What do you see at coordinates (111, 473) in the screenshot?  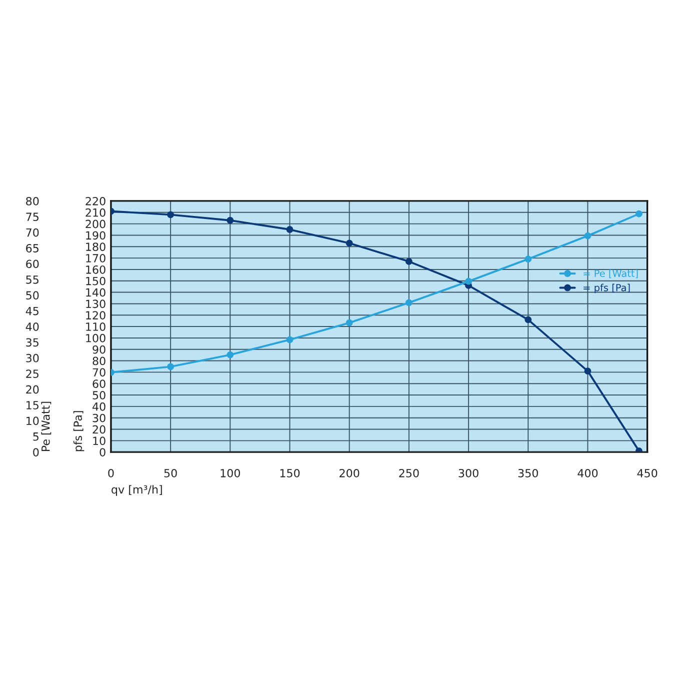 I see `x-tick-label: 0` at bounding box center [111, 473].